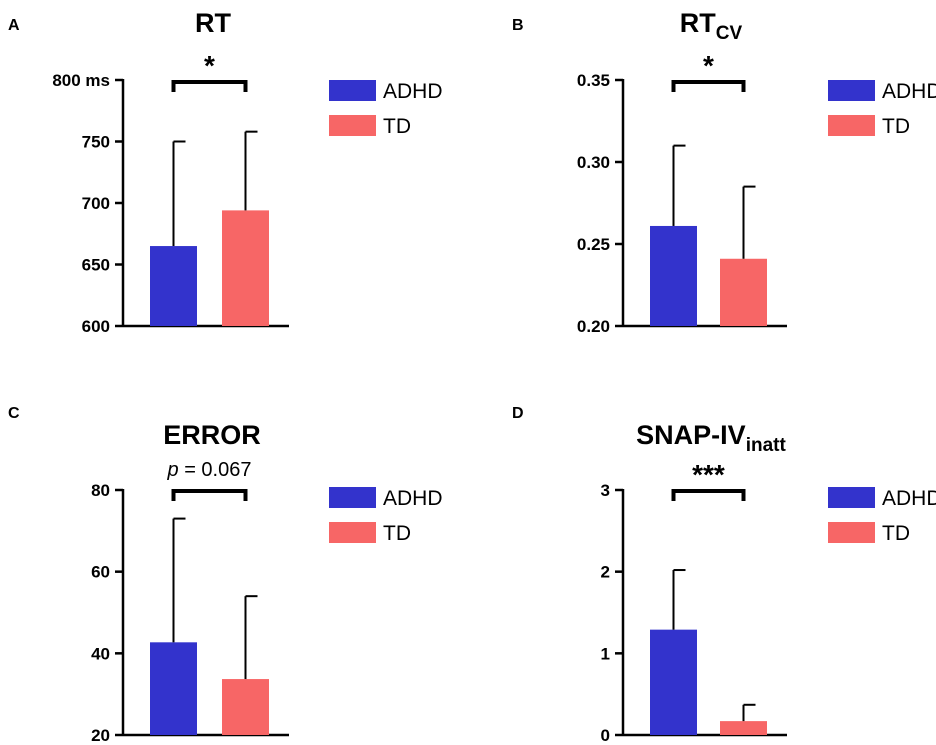  I want to click on significance-label: p = 0.067, so click(209, 470).